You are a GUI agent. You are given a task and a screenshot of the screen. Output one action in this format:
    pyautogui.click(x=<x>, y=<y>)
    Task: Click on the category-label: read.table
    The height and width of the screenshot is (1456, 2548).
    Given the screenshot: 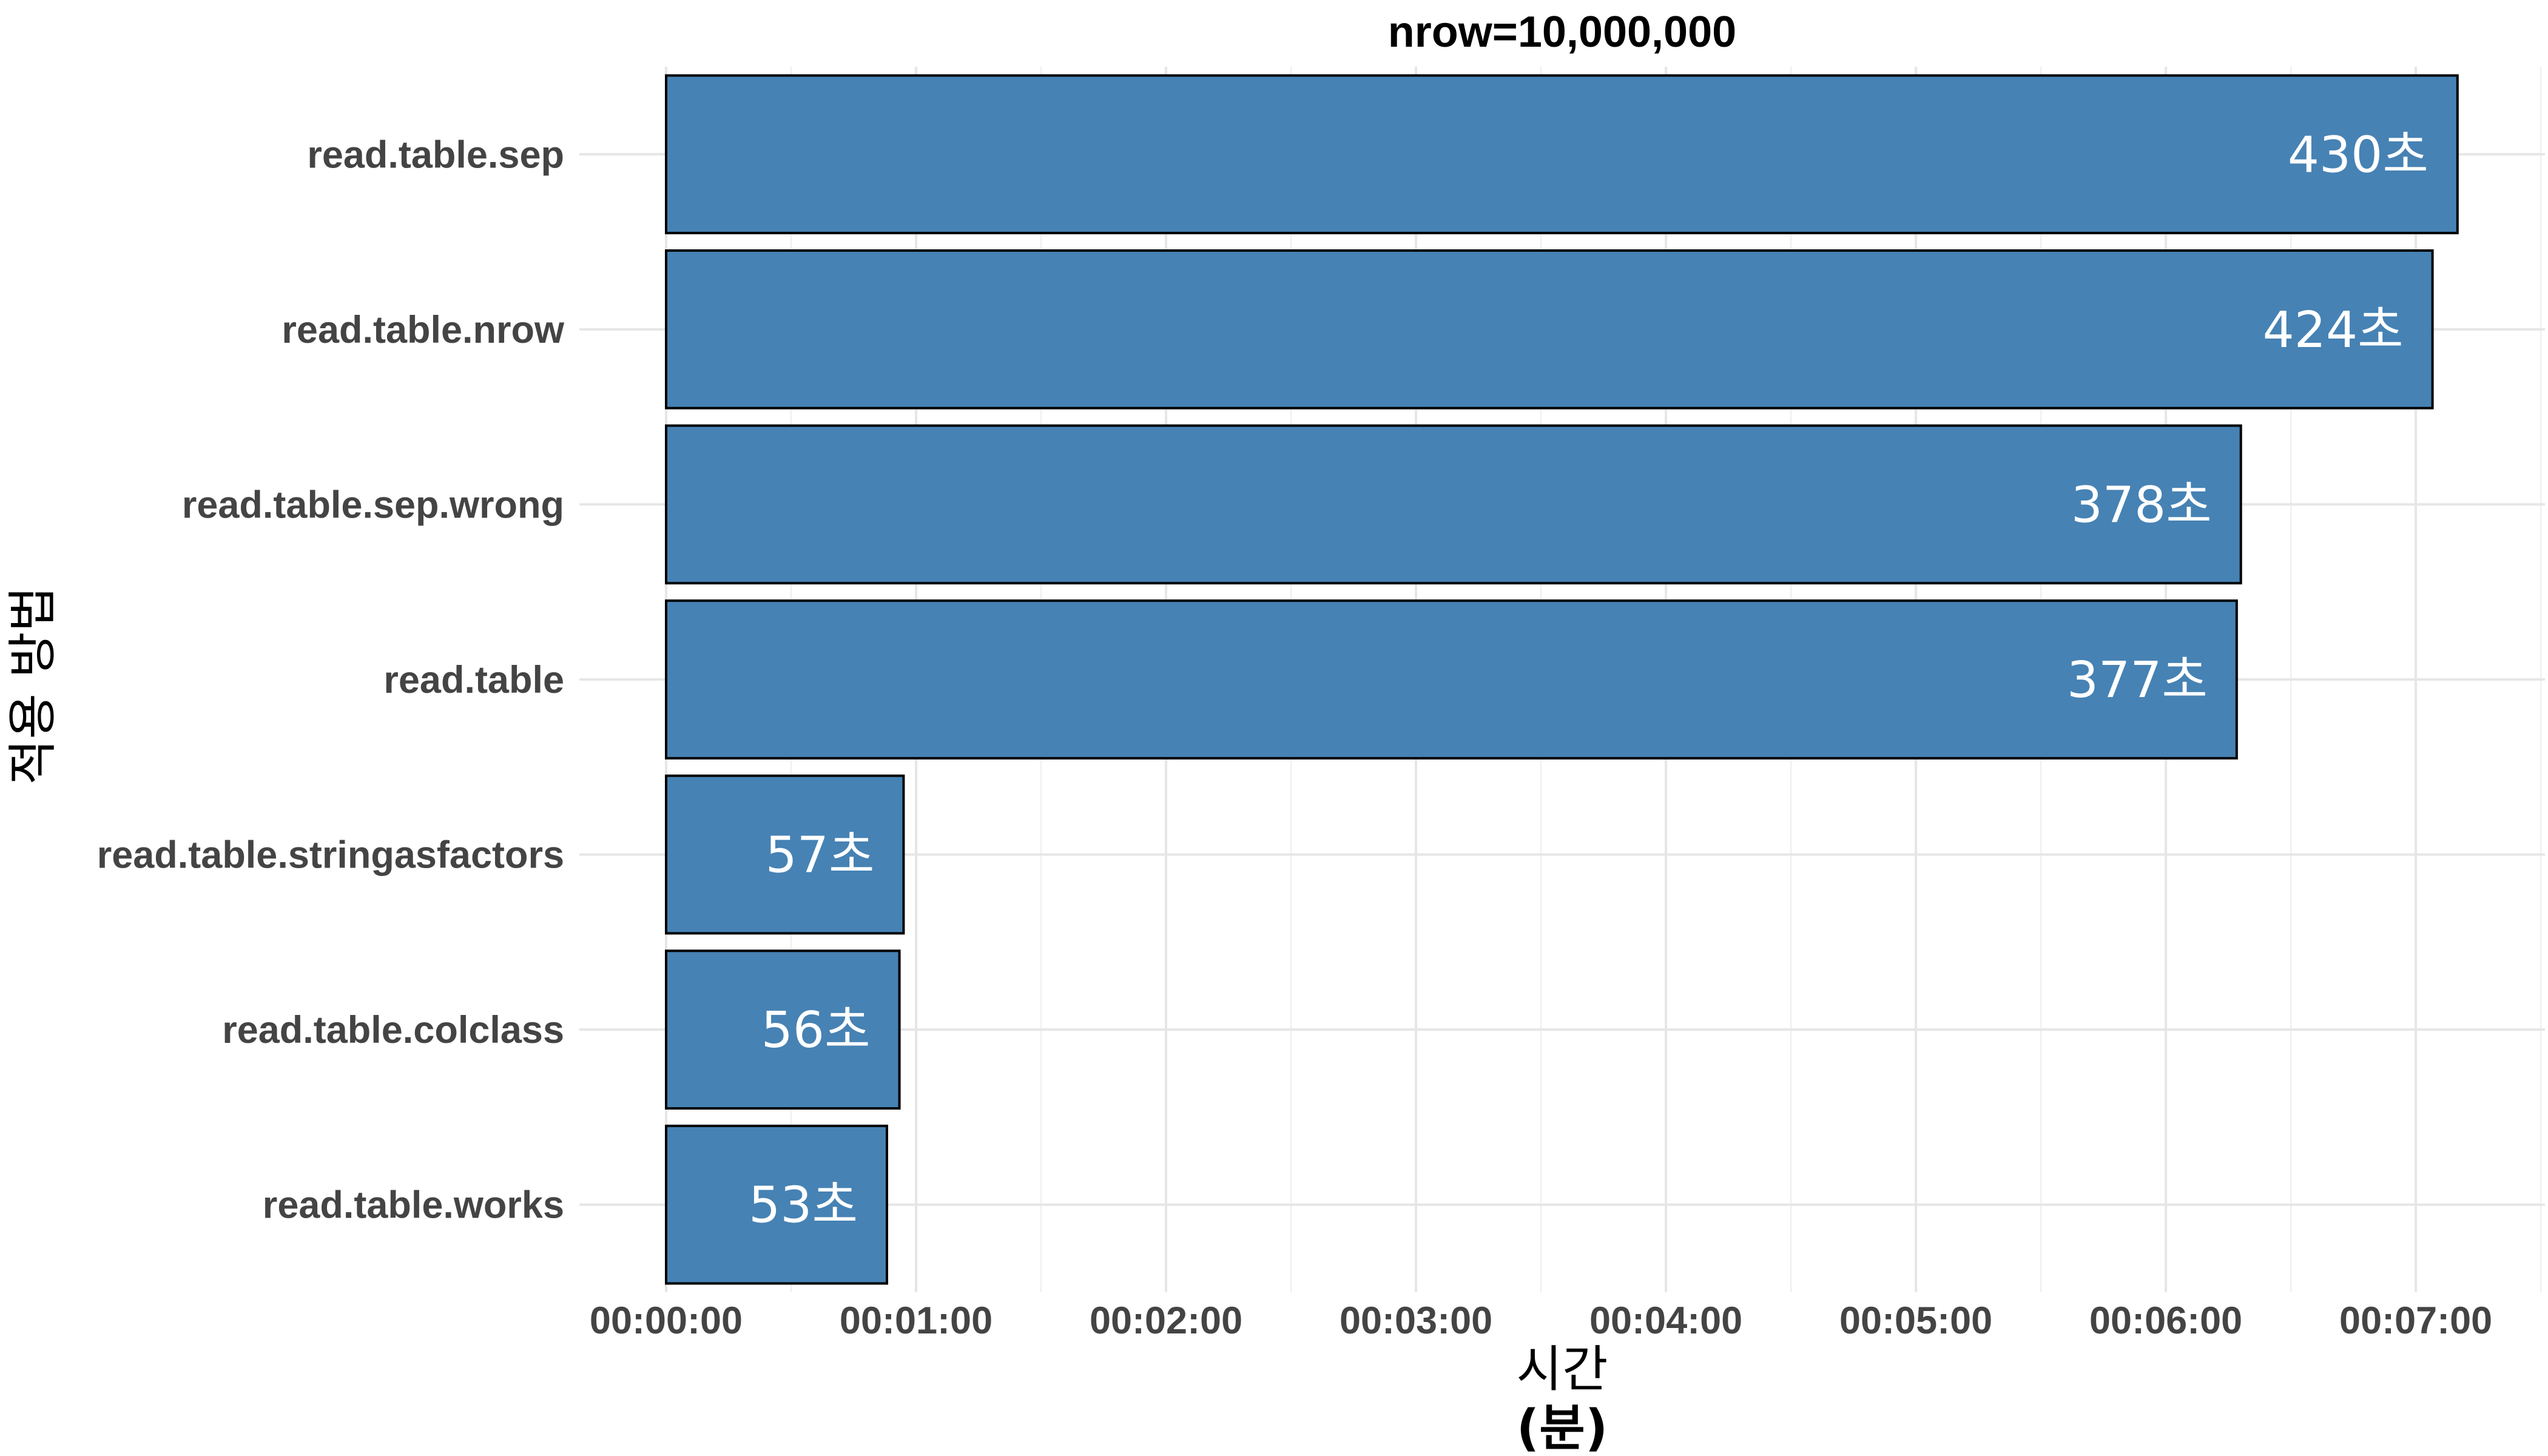 What is the action you would take?
    pyautogui.click(x=473, y=680)
    